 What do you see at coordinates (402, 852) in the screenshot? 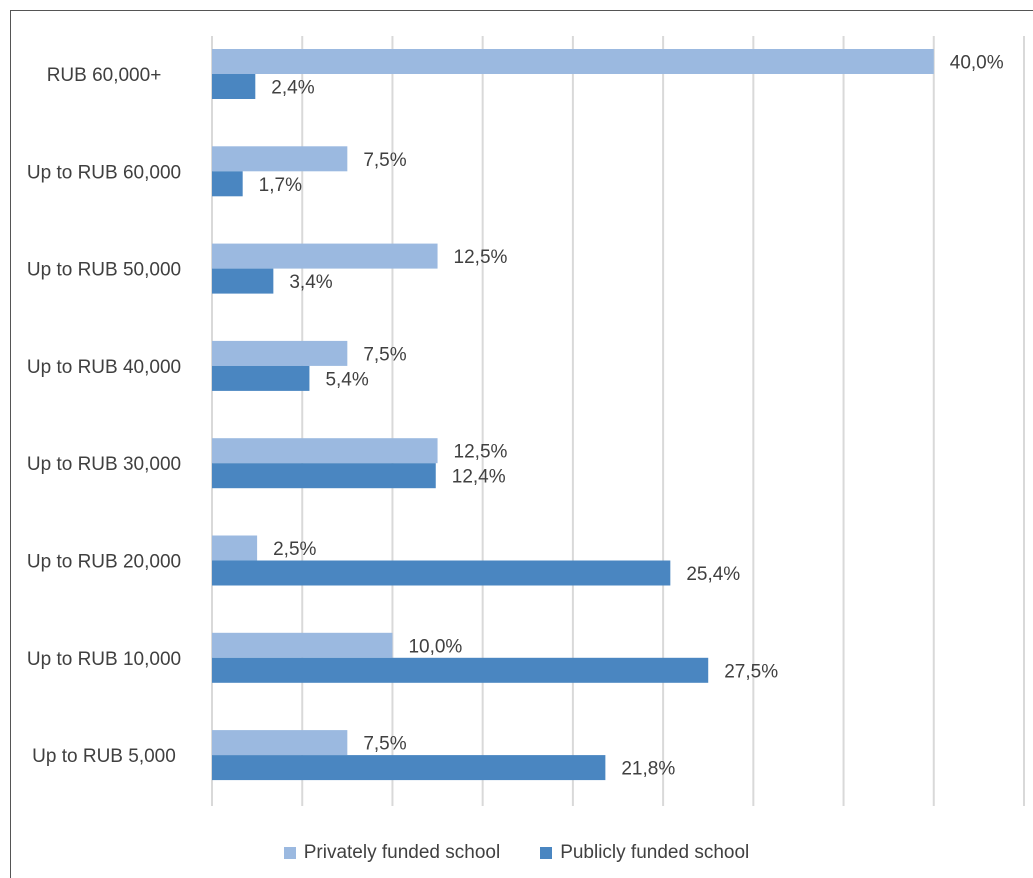
I see `legend-label-private: Privately funded school` at bounding box center [402, 852].